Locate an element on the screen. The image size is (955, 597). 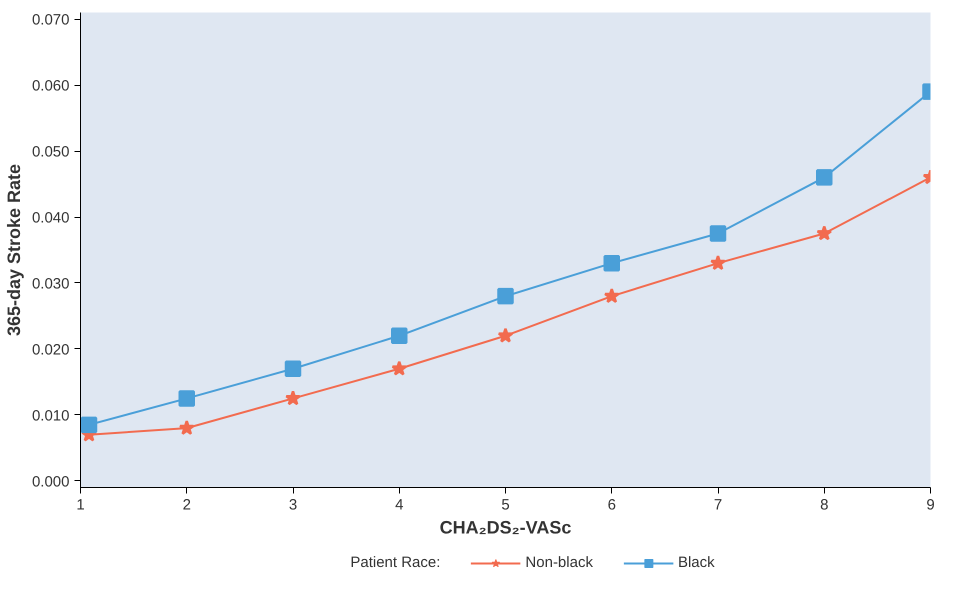
legend-label: Black is located at coordinates (696, 562).